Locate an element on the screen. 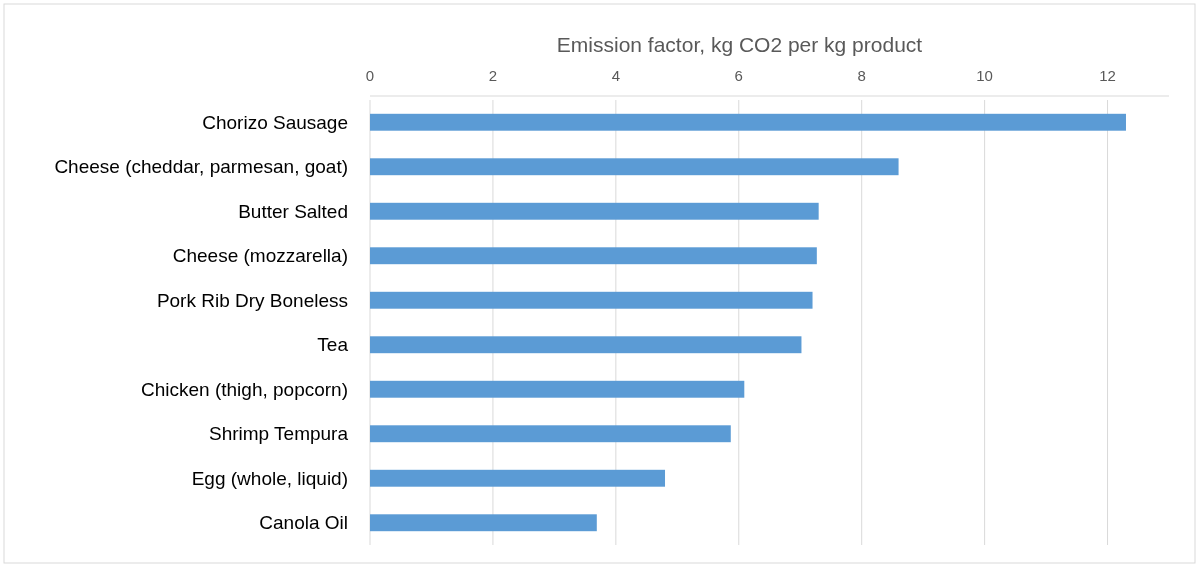 The height and width of the screenshot is (567, 1199). y-tick-label: Cheese (mozzarella) is located at coordinates (260, 256).